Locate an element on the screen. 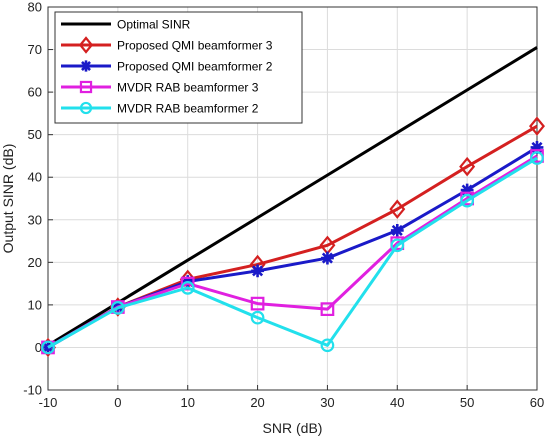 Image resolution: width=550 pixels, height=439 pixels. x-tick-label: 50 is located at coordinates (467, 402).